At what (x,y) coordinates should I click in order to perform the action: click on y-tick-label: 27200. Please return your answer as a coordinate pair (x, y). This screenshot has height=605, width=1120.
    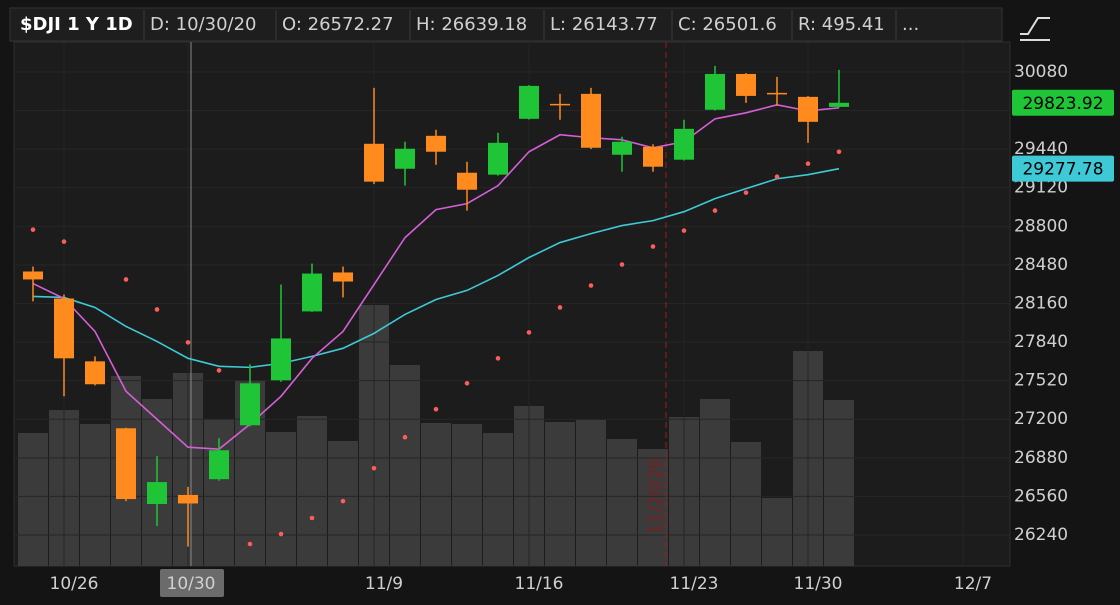
    Looking at the image, I should click on (1041, 419).